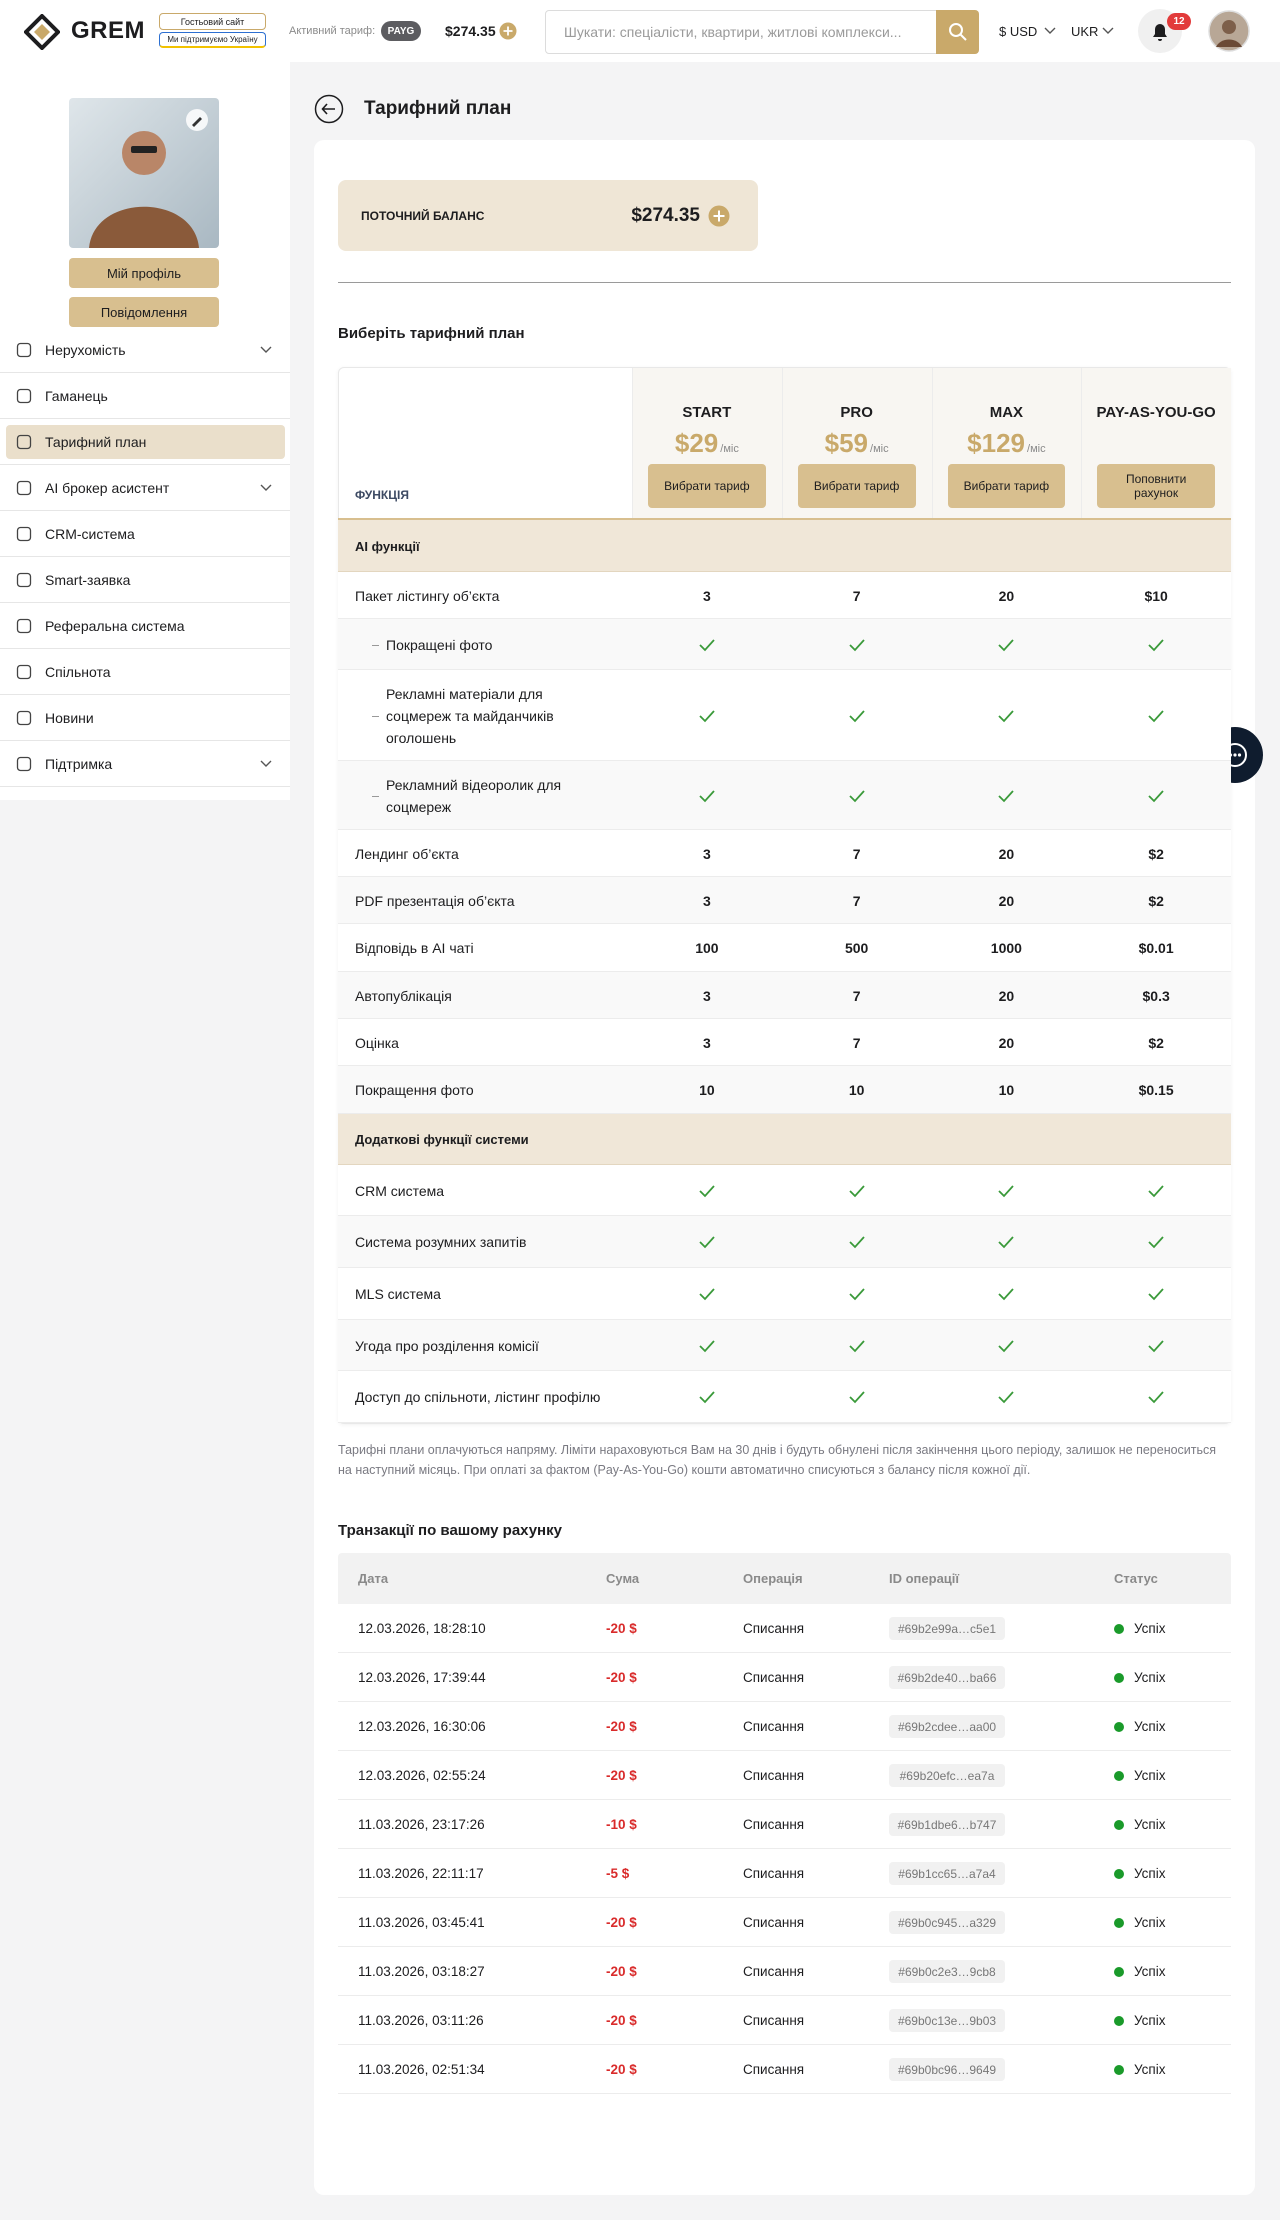  What do you see at coordinates (85, 350) in the screenshot?
I see `menu-item: Нерухомість` at bounding box center [85, 350].